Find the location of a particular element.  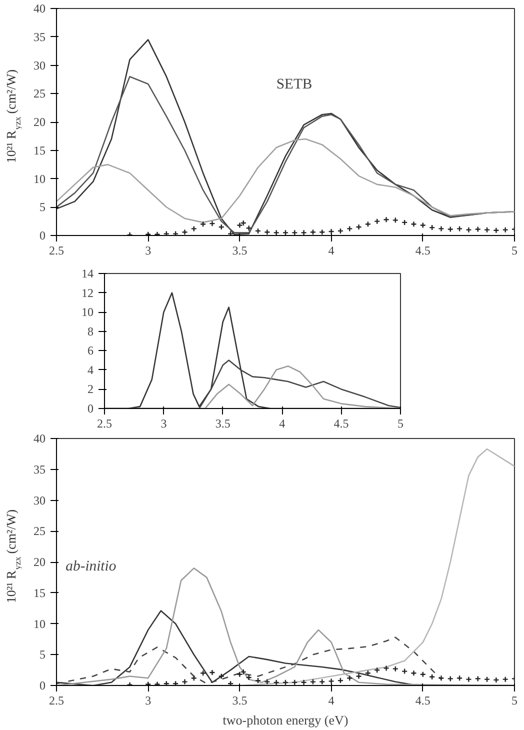

y-tick-label: 8 is located at coordinates (91, 331).